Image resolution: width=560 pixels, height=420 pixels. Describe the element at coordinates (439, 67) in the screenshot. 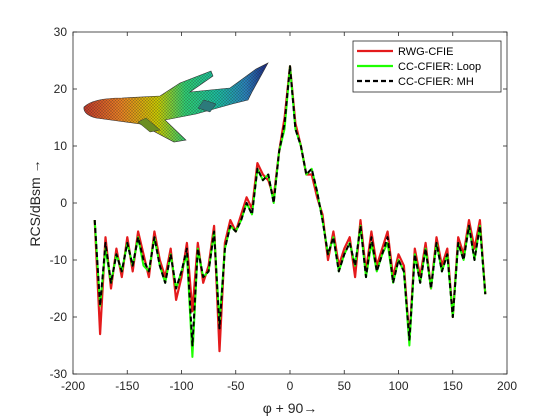

I see `legend-label: CC-CFIER: Loop` at that location.